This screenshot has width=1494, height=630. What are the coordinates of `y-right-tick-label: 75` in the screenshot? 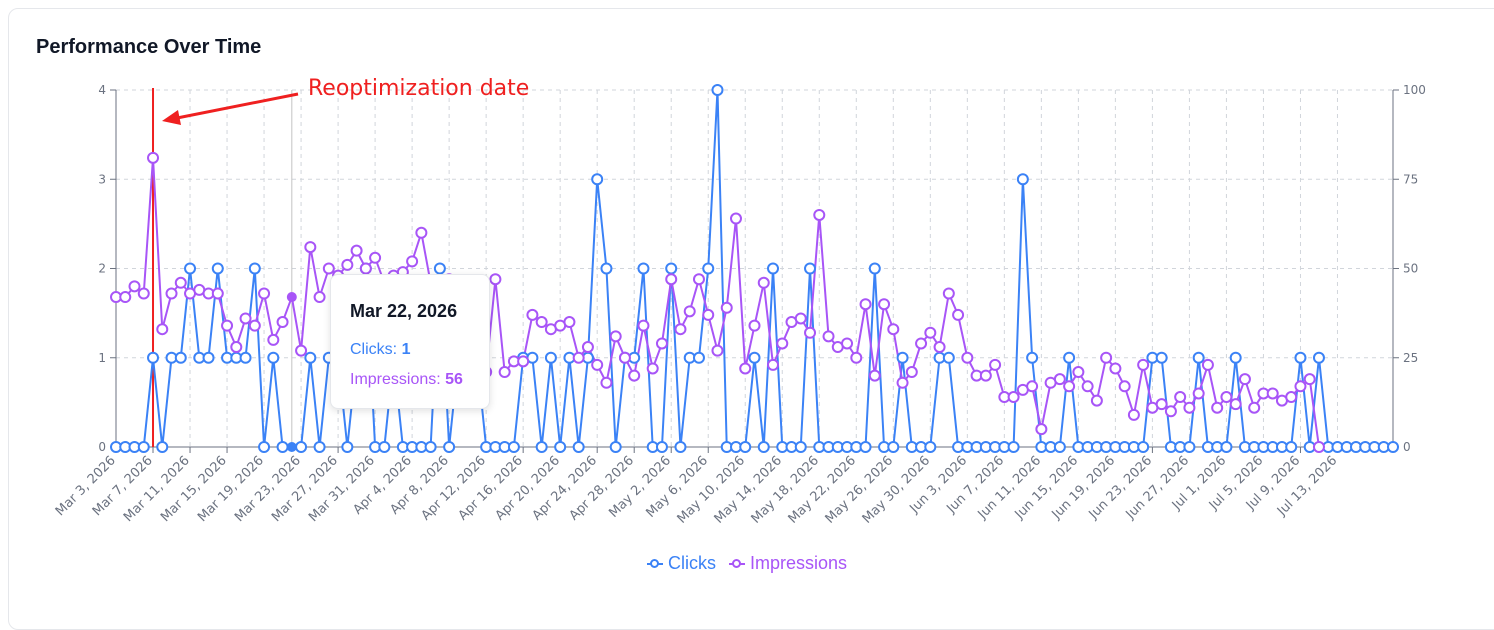 It's located at (1410, 179).